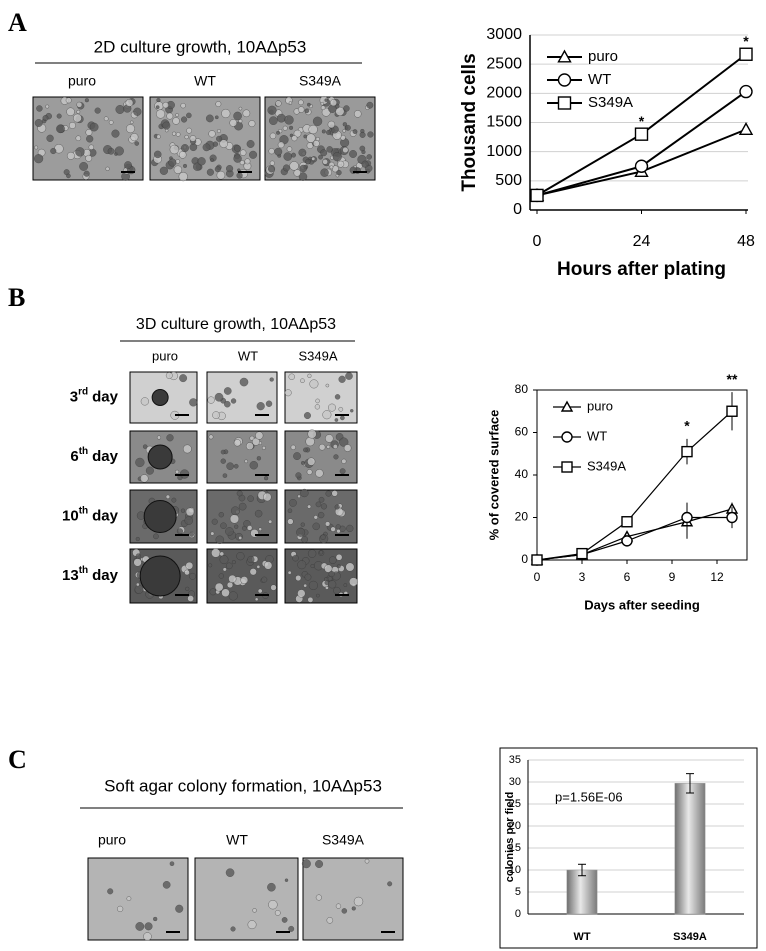  I want to click on bar, so click(690, 849).